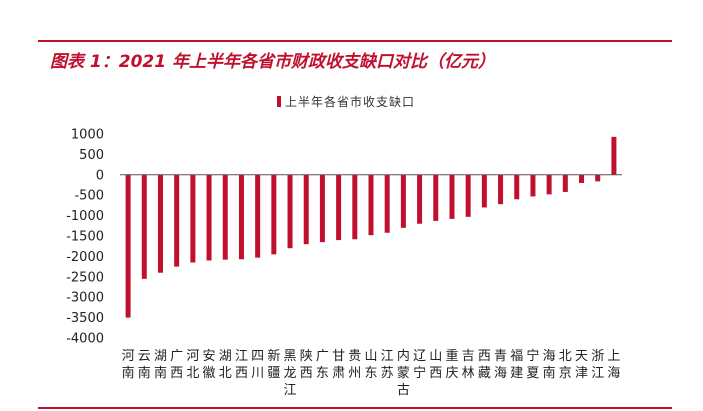 The width and height of the screenshot is (703, 411). Describe the element at coordinates (613, 365) in the screenshot. I see `x-tick-label: 上海` at that location.